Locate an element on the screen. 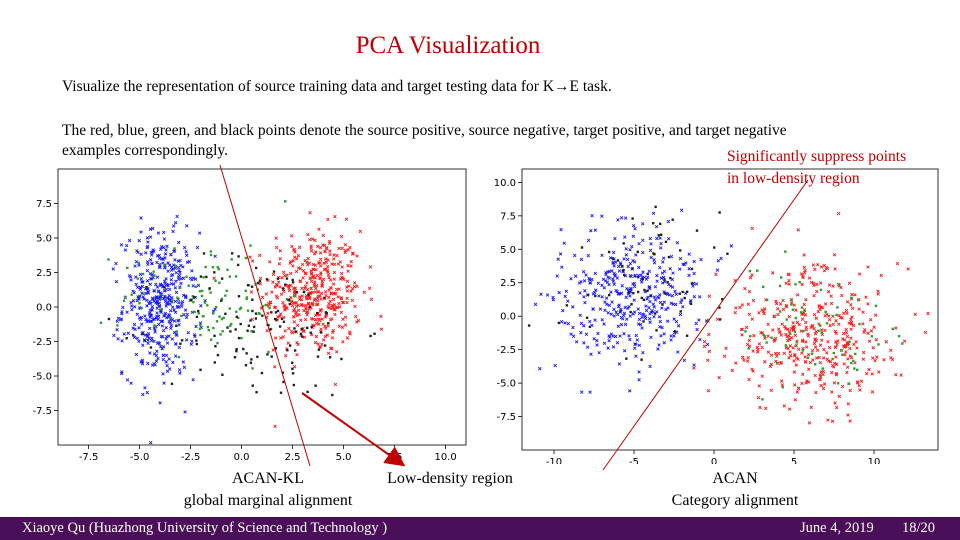  y-tick-label: 10.0 is located at coordinates (505, 183).